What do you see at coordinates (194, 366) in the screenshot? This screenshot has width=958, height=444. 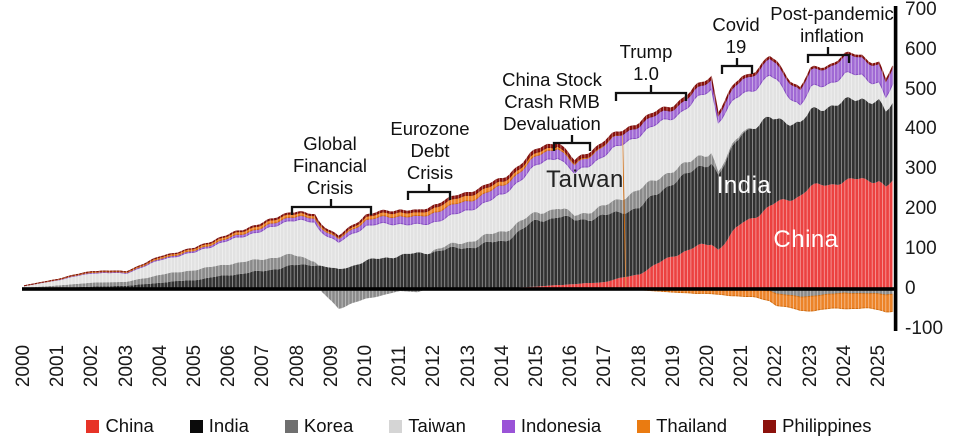 I see `x-tick-label-2005: 2005` at bounding box center [194, 366].